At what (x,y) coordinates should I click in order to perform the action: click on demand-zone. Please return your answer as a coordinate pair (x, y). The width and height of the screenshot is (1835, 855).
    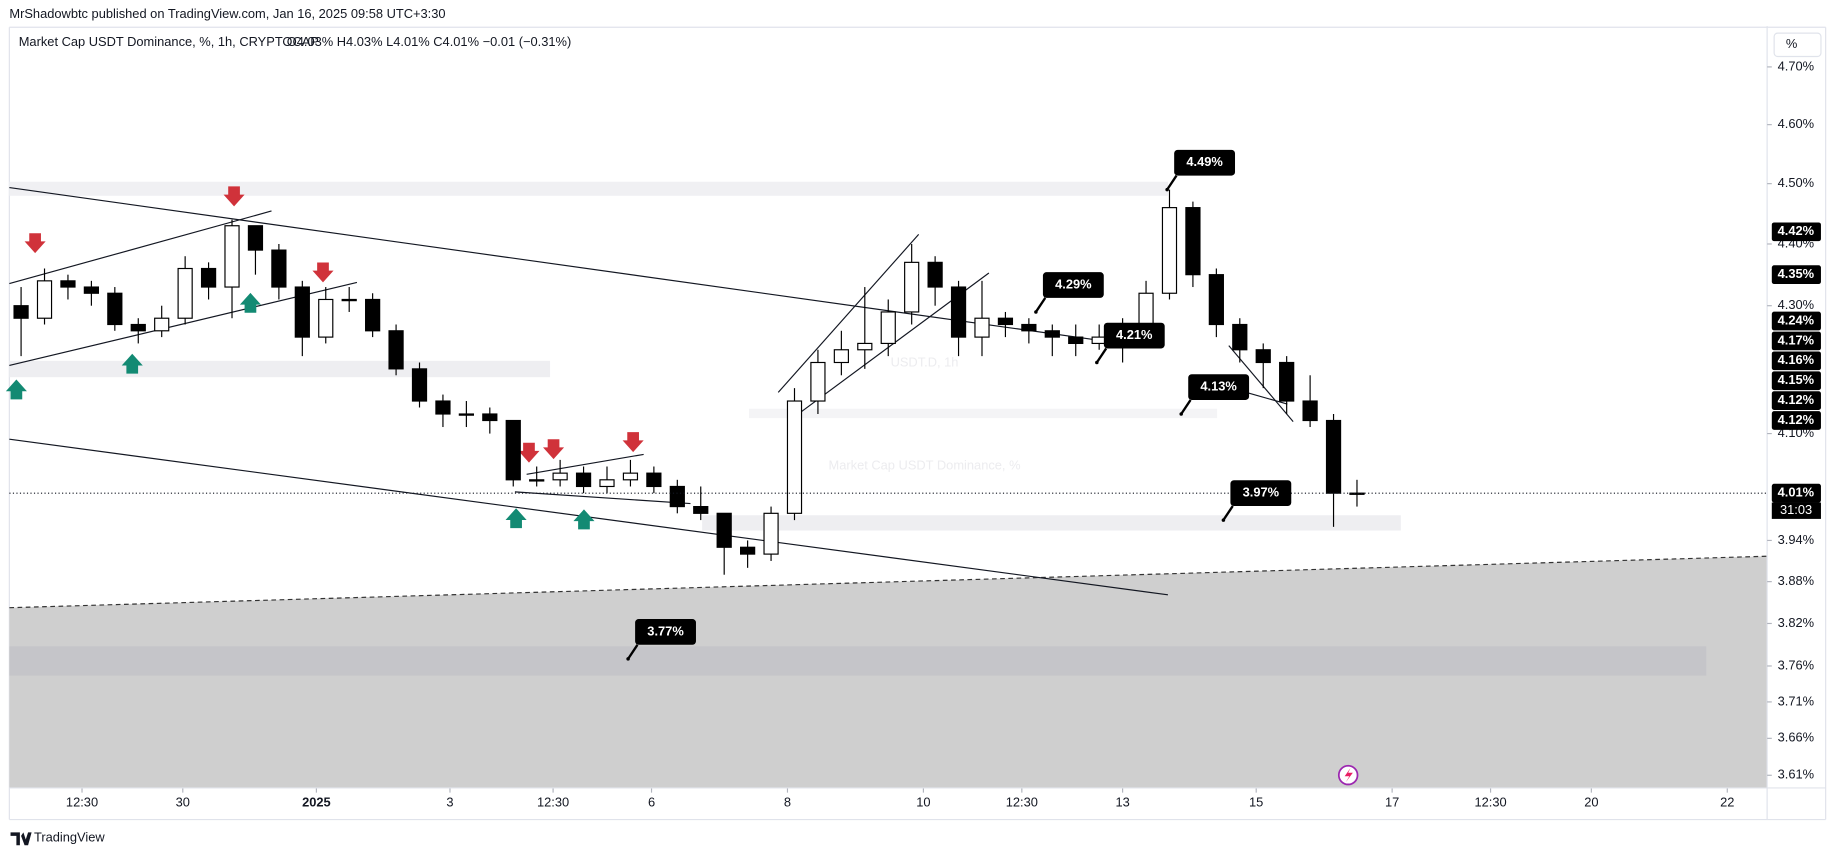
    Looking at the image, I should click on (1051, 523).